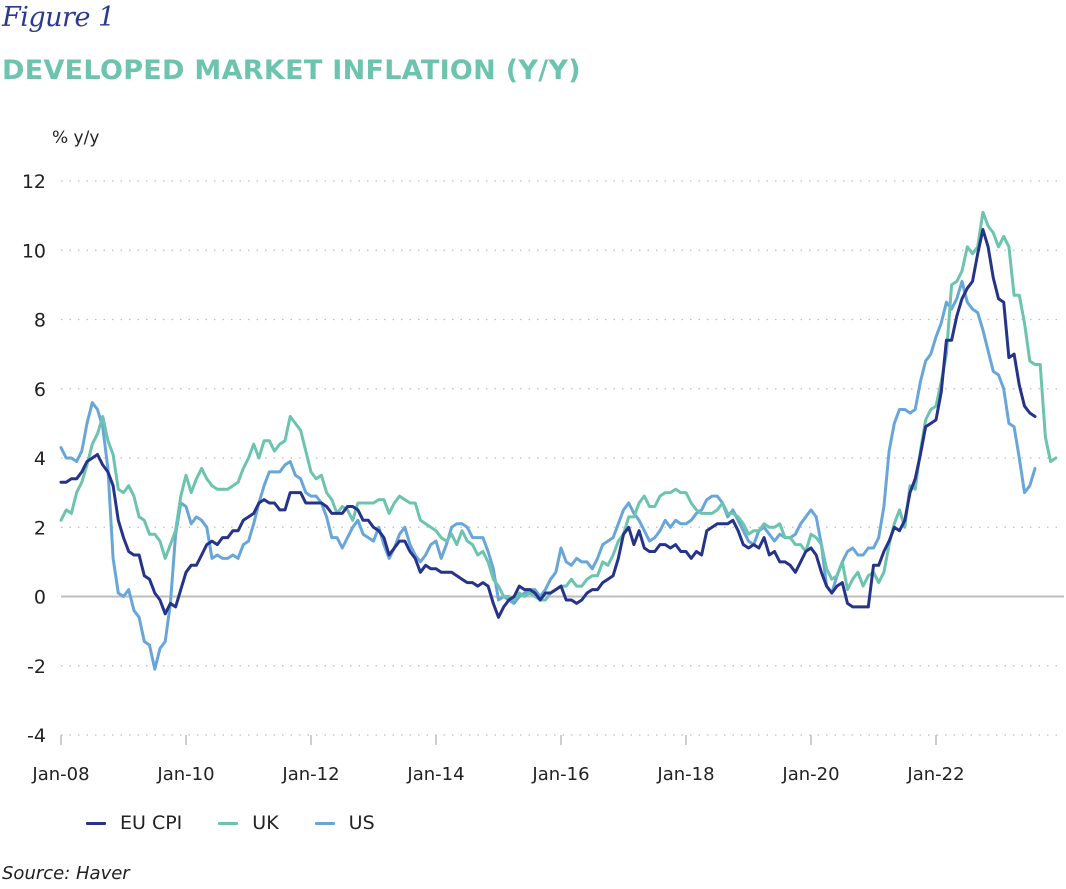  I want to click on figure-label: Figure 1, so click(58, 17).